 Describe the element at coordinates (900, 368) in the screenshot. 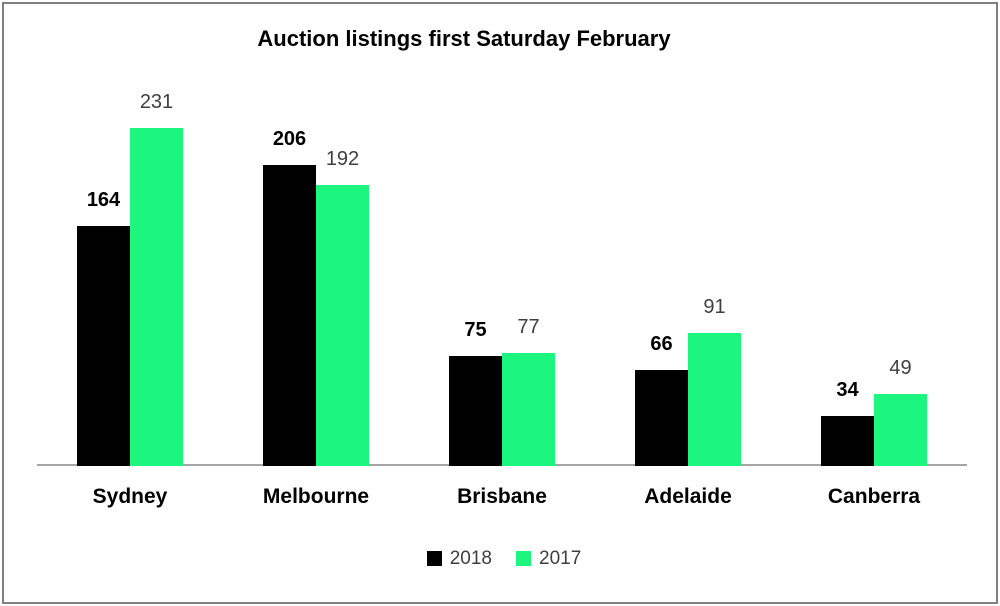

I see `value-label-2017-canberra: 49` at that location.